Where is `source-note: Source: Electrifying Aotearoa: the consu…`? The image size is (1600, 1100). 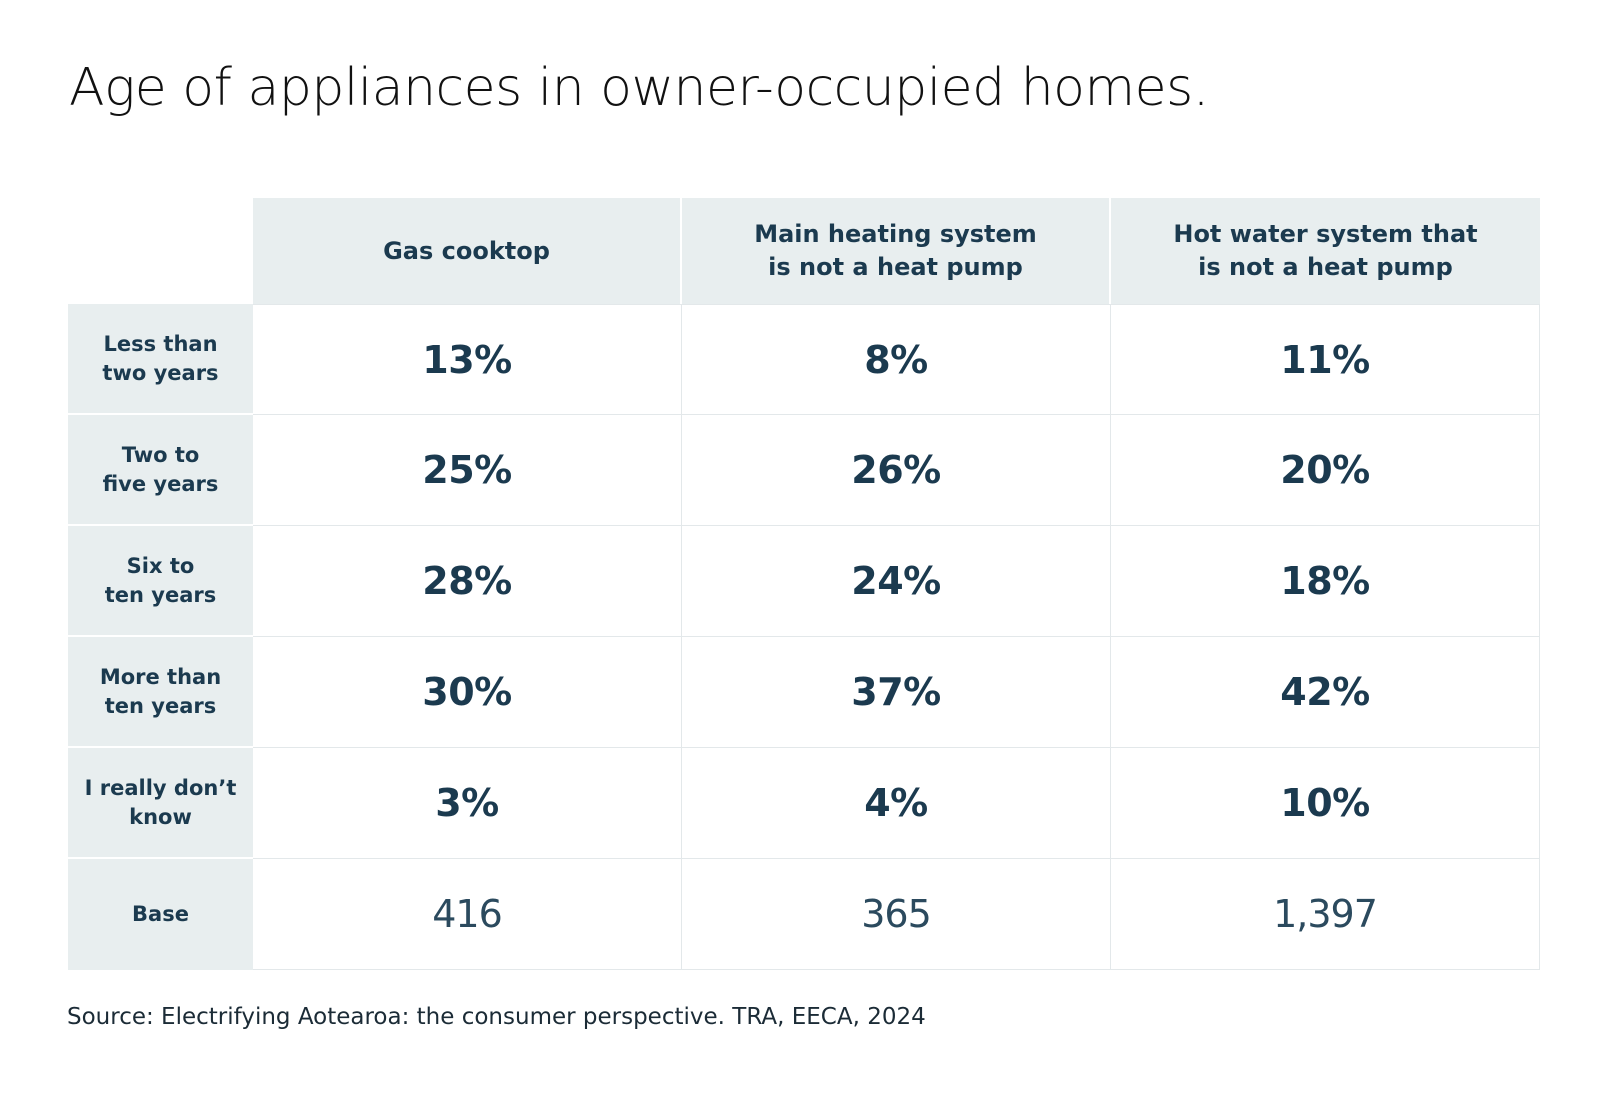 source-note: Source: Electrifying Aotearoa: the consu… is located at coordinates (496, 1017).